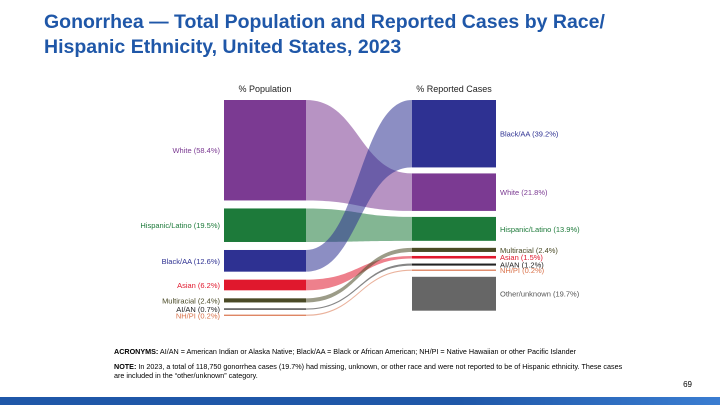 This screenshot has height=405, width=720. Describe the element at coordinates (360, 401) in the screenshot. I see `footer-bar` at that location.